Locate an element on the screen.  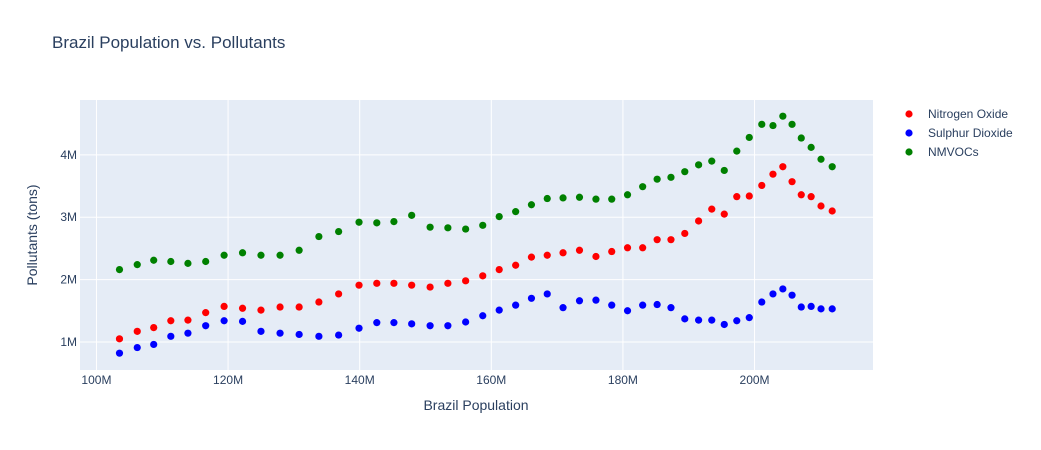
legend-item: NMVOCs is located at coordinates (942, 152).